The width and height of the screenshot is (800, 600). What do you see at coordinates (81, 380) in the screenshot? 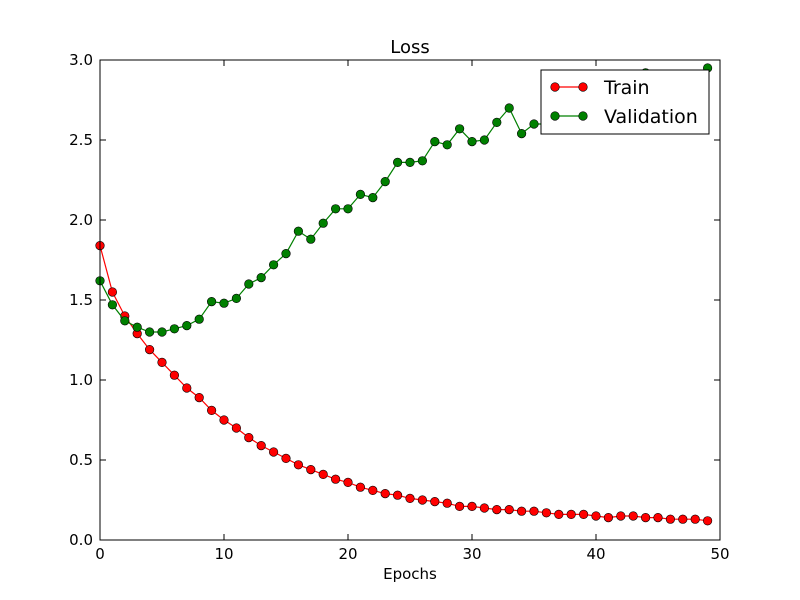
I see `y-tick-label: 1.0` at bounding box center [81, 380].